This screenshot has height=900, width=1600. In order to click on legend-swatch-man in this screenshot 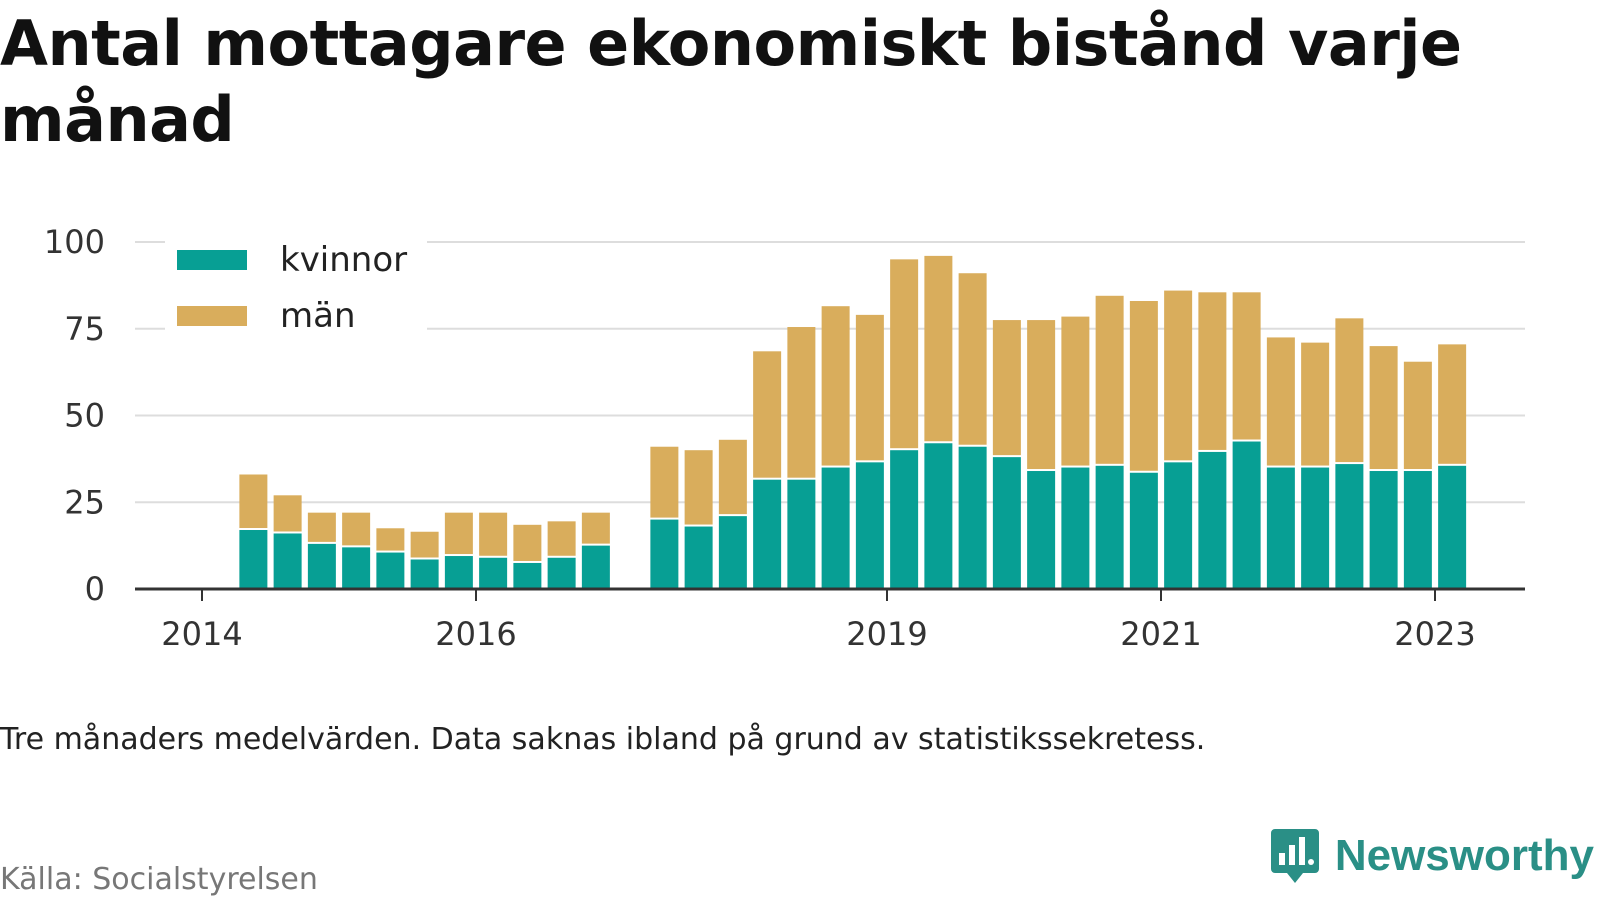, I will do `click(212, 316)`.